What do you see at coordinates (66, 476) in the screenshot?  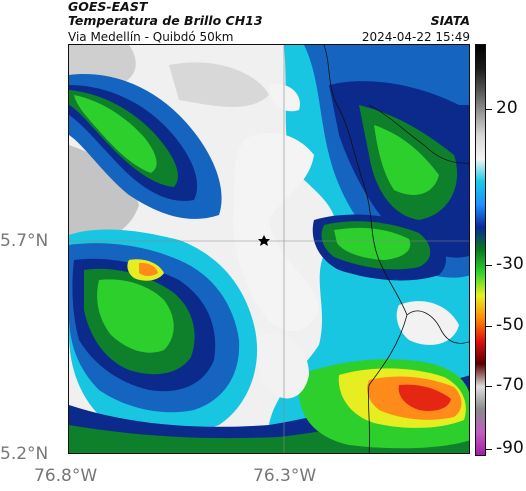 I see `longitude-label: 76.8°W` at bounding box center [66, 476].